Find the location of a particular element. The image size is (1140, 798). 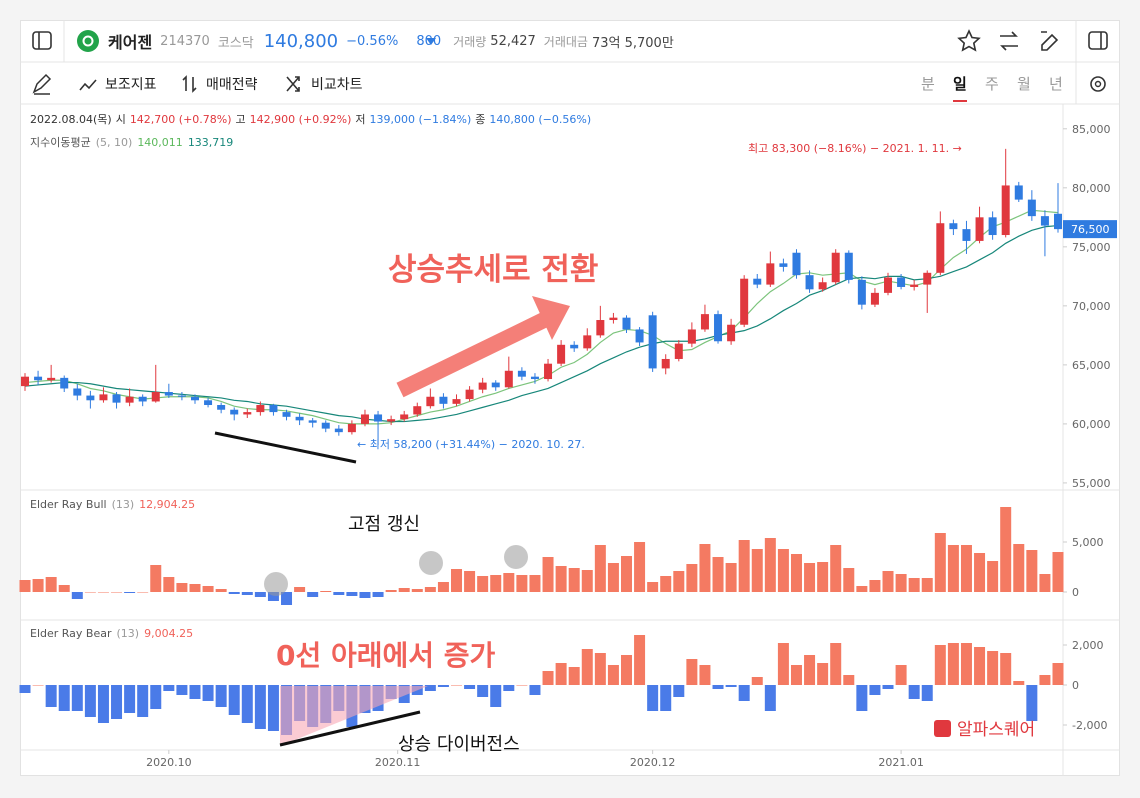

toolbar-item: 매매전략 is located at coordinates (232, 85).